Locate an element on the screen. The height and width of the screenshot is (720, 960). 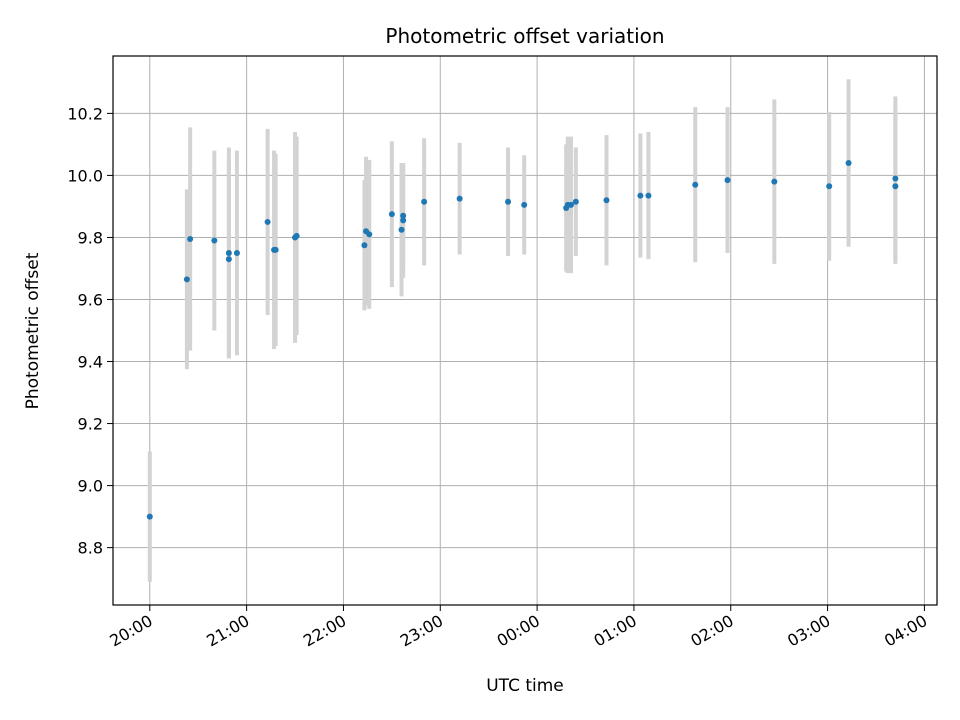
chart-title: Photometric offset variation is located at coordinates (524, 36).